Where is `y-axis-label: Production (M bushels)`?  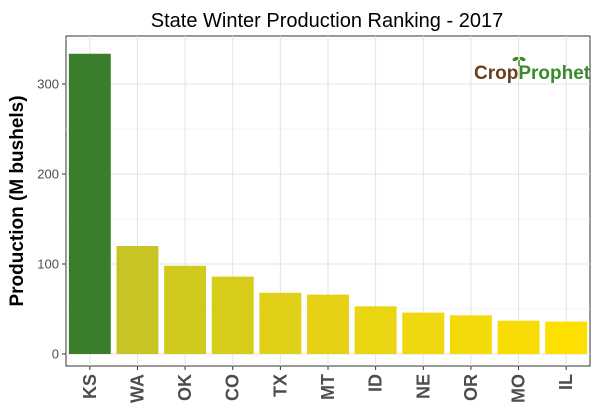 y-axis-label: Production (M bushels) is located at coordinates (17, 200).